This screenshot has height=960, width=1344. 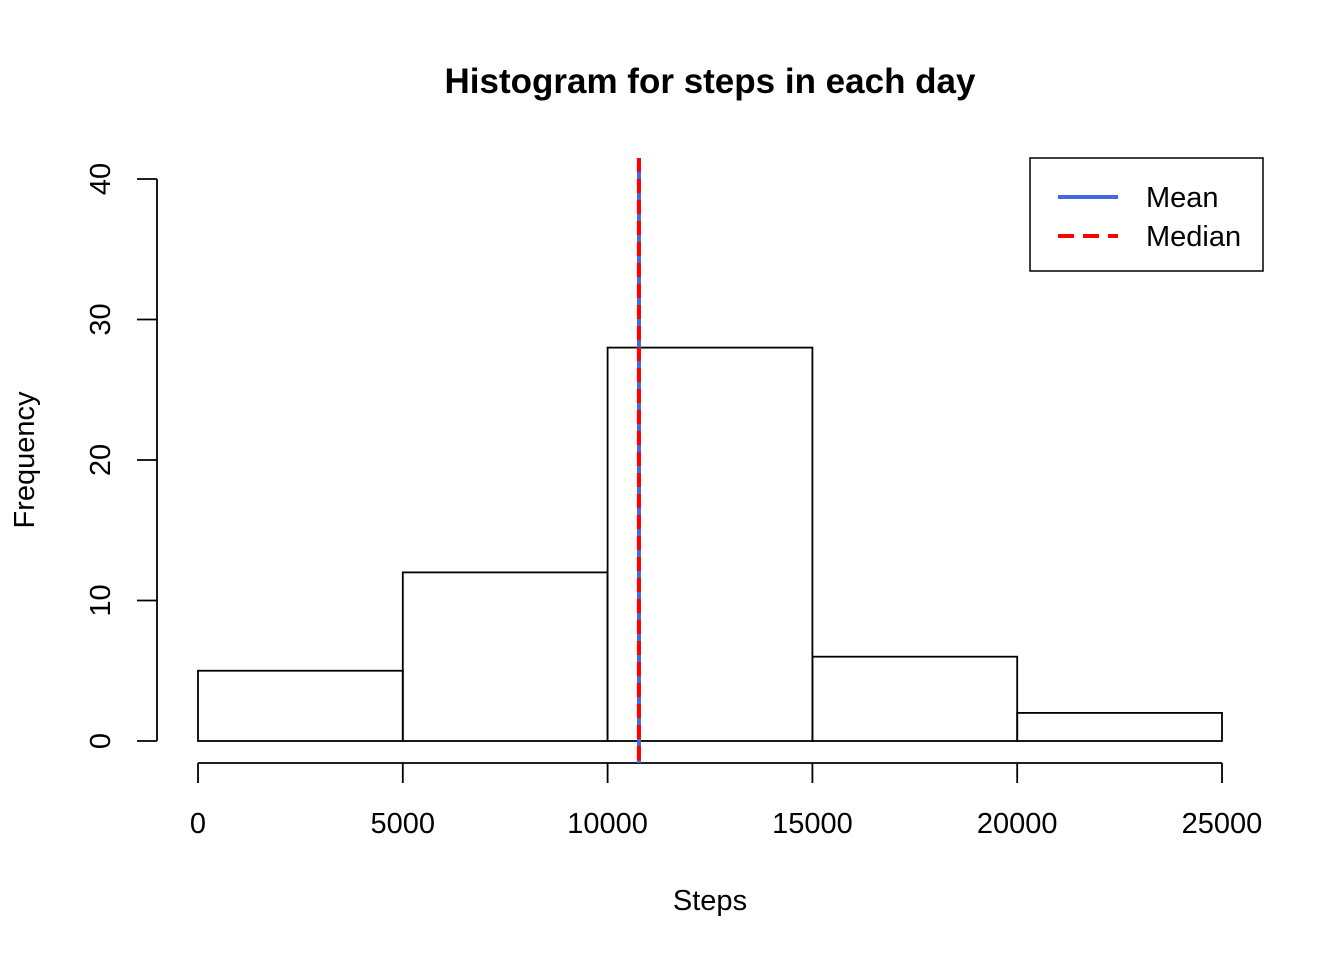 I want to click on legend-label: Mean, so click(x=1182, y=198).